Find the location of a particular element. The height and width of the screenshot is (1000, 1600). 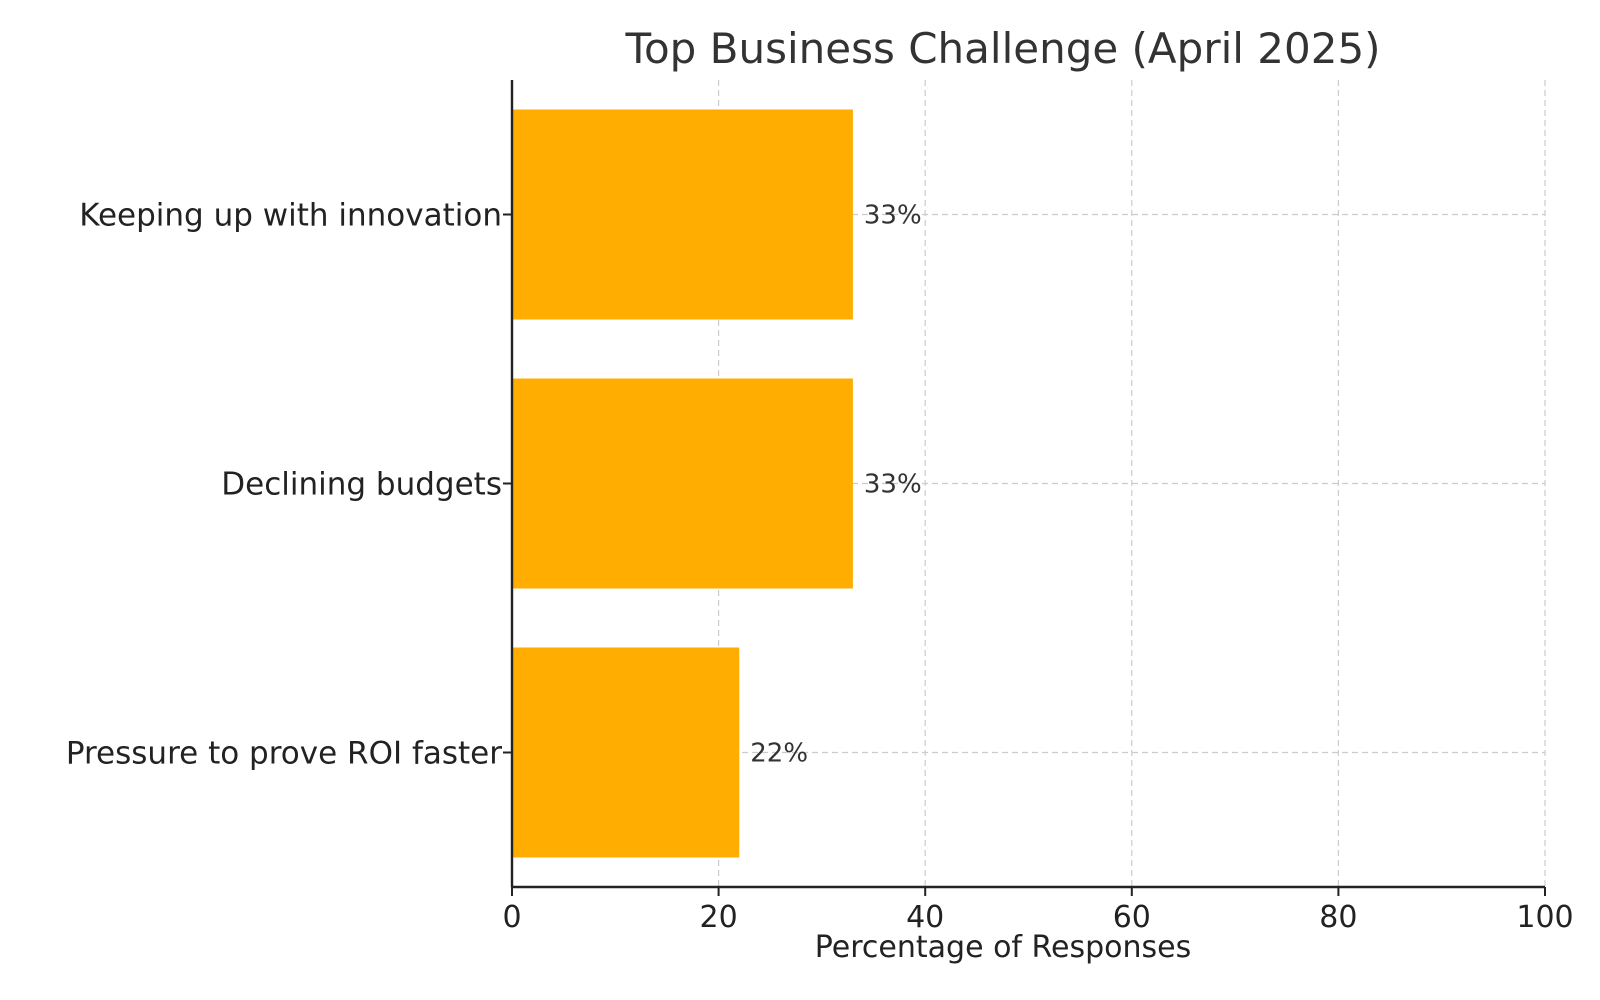

data-labels: 33% 33% 22% is located at coordinates (835, 485).